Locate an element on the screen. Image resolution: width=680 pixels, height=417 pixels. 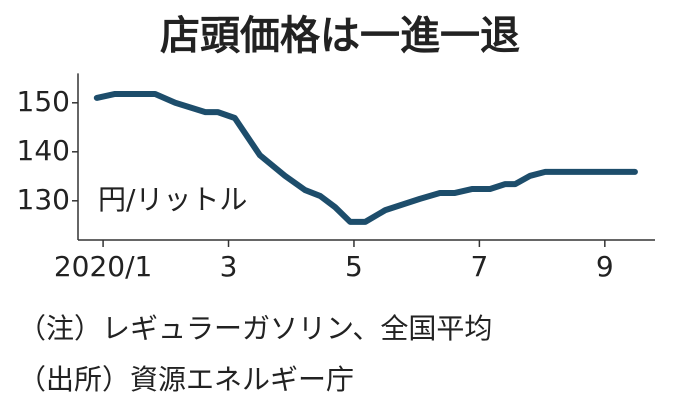
note: （注）レギュラーガソリン、全国平均 is located at coordinates (255, 328).